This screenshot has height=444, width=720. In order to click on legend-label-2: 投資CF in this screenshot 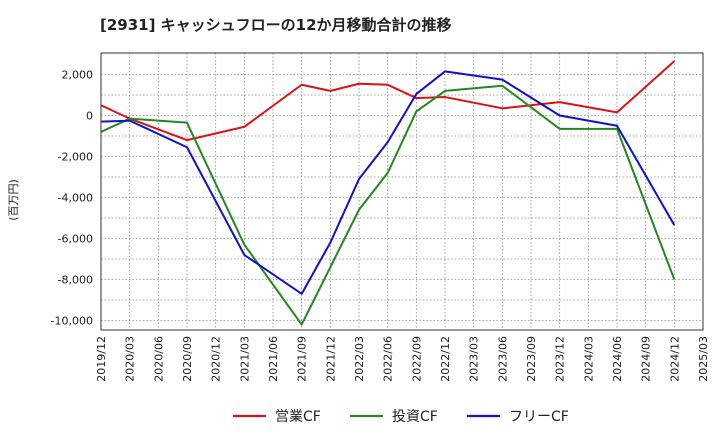, I will do `click(415, 417)`.